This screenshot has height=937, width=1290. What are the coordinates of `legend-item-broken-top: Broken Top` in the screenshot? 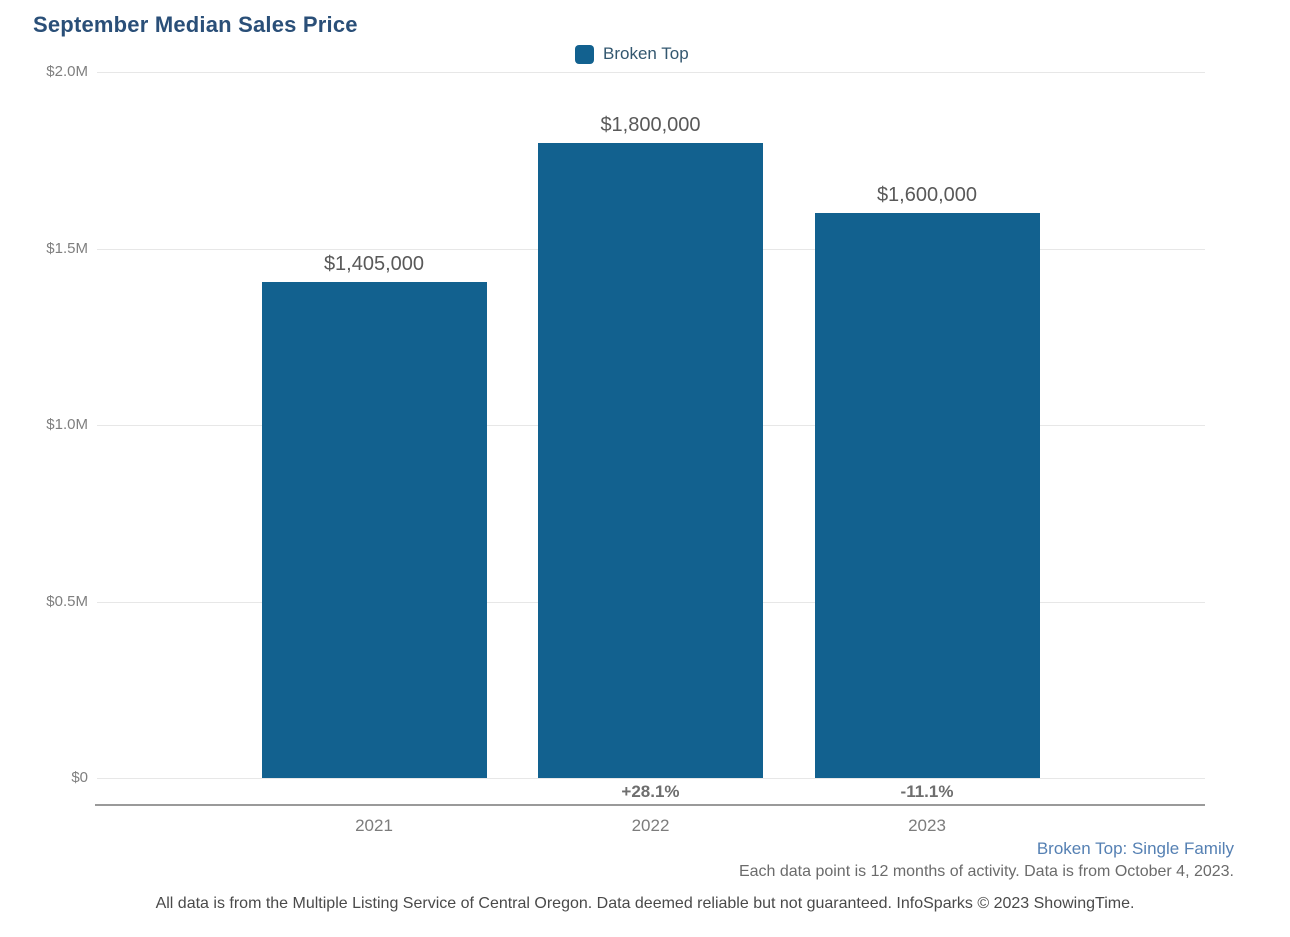 It's located at (632, 54).